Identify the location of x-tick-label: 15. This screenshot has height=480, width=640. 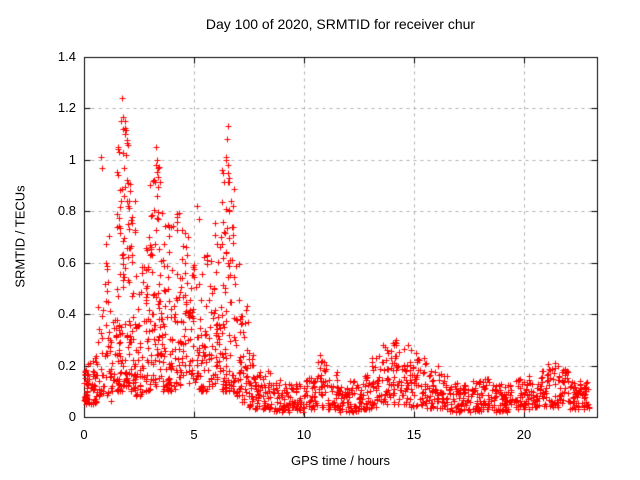
(414, 434).